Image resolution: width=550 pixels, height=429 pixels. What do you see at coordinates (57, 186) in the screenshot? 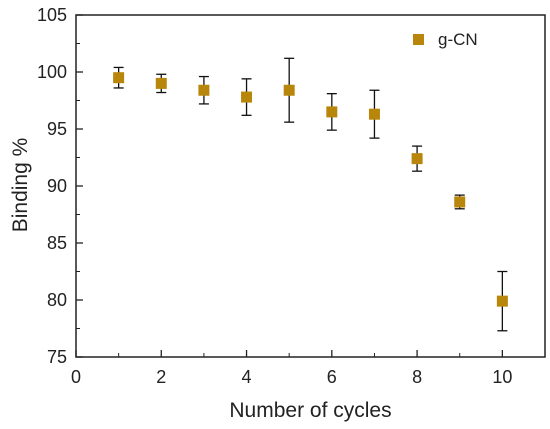
I see `y-tick-label: 90` at bounding box center [57, 186].